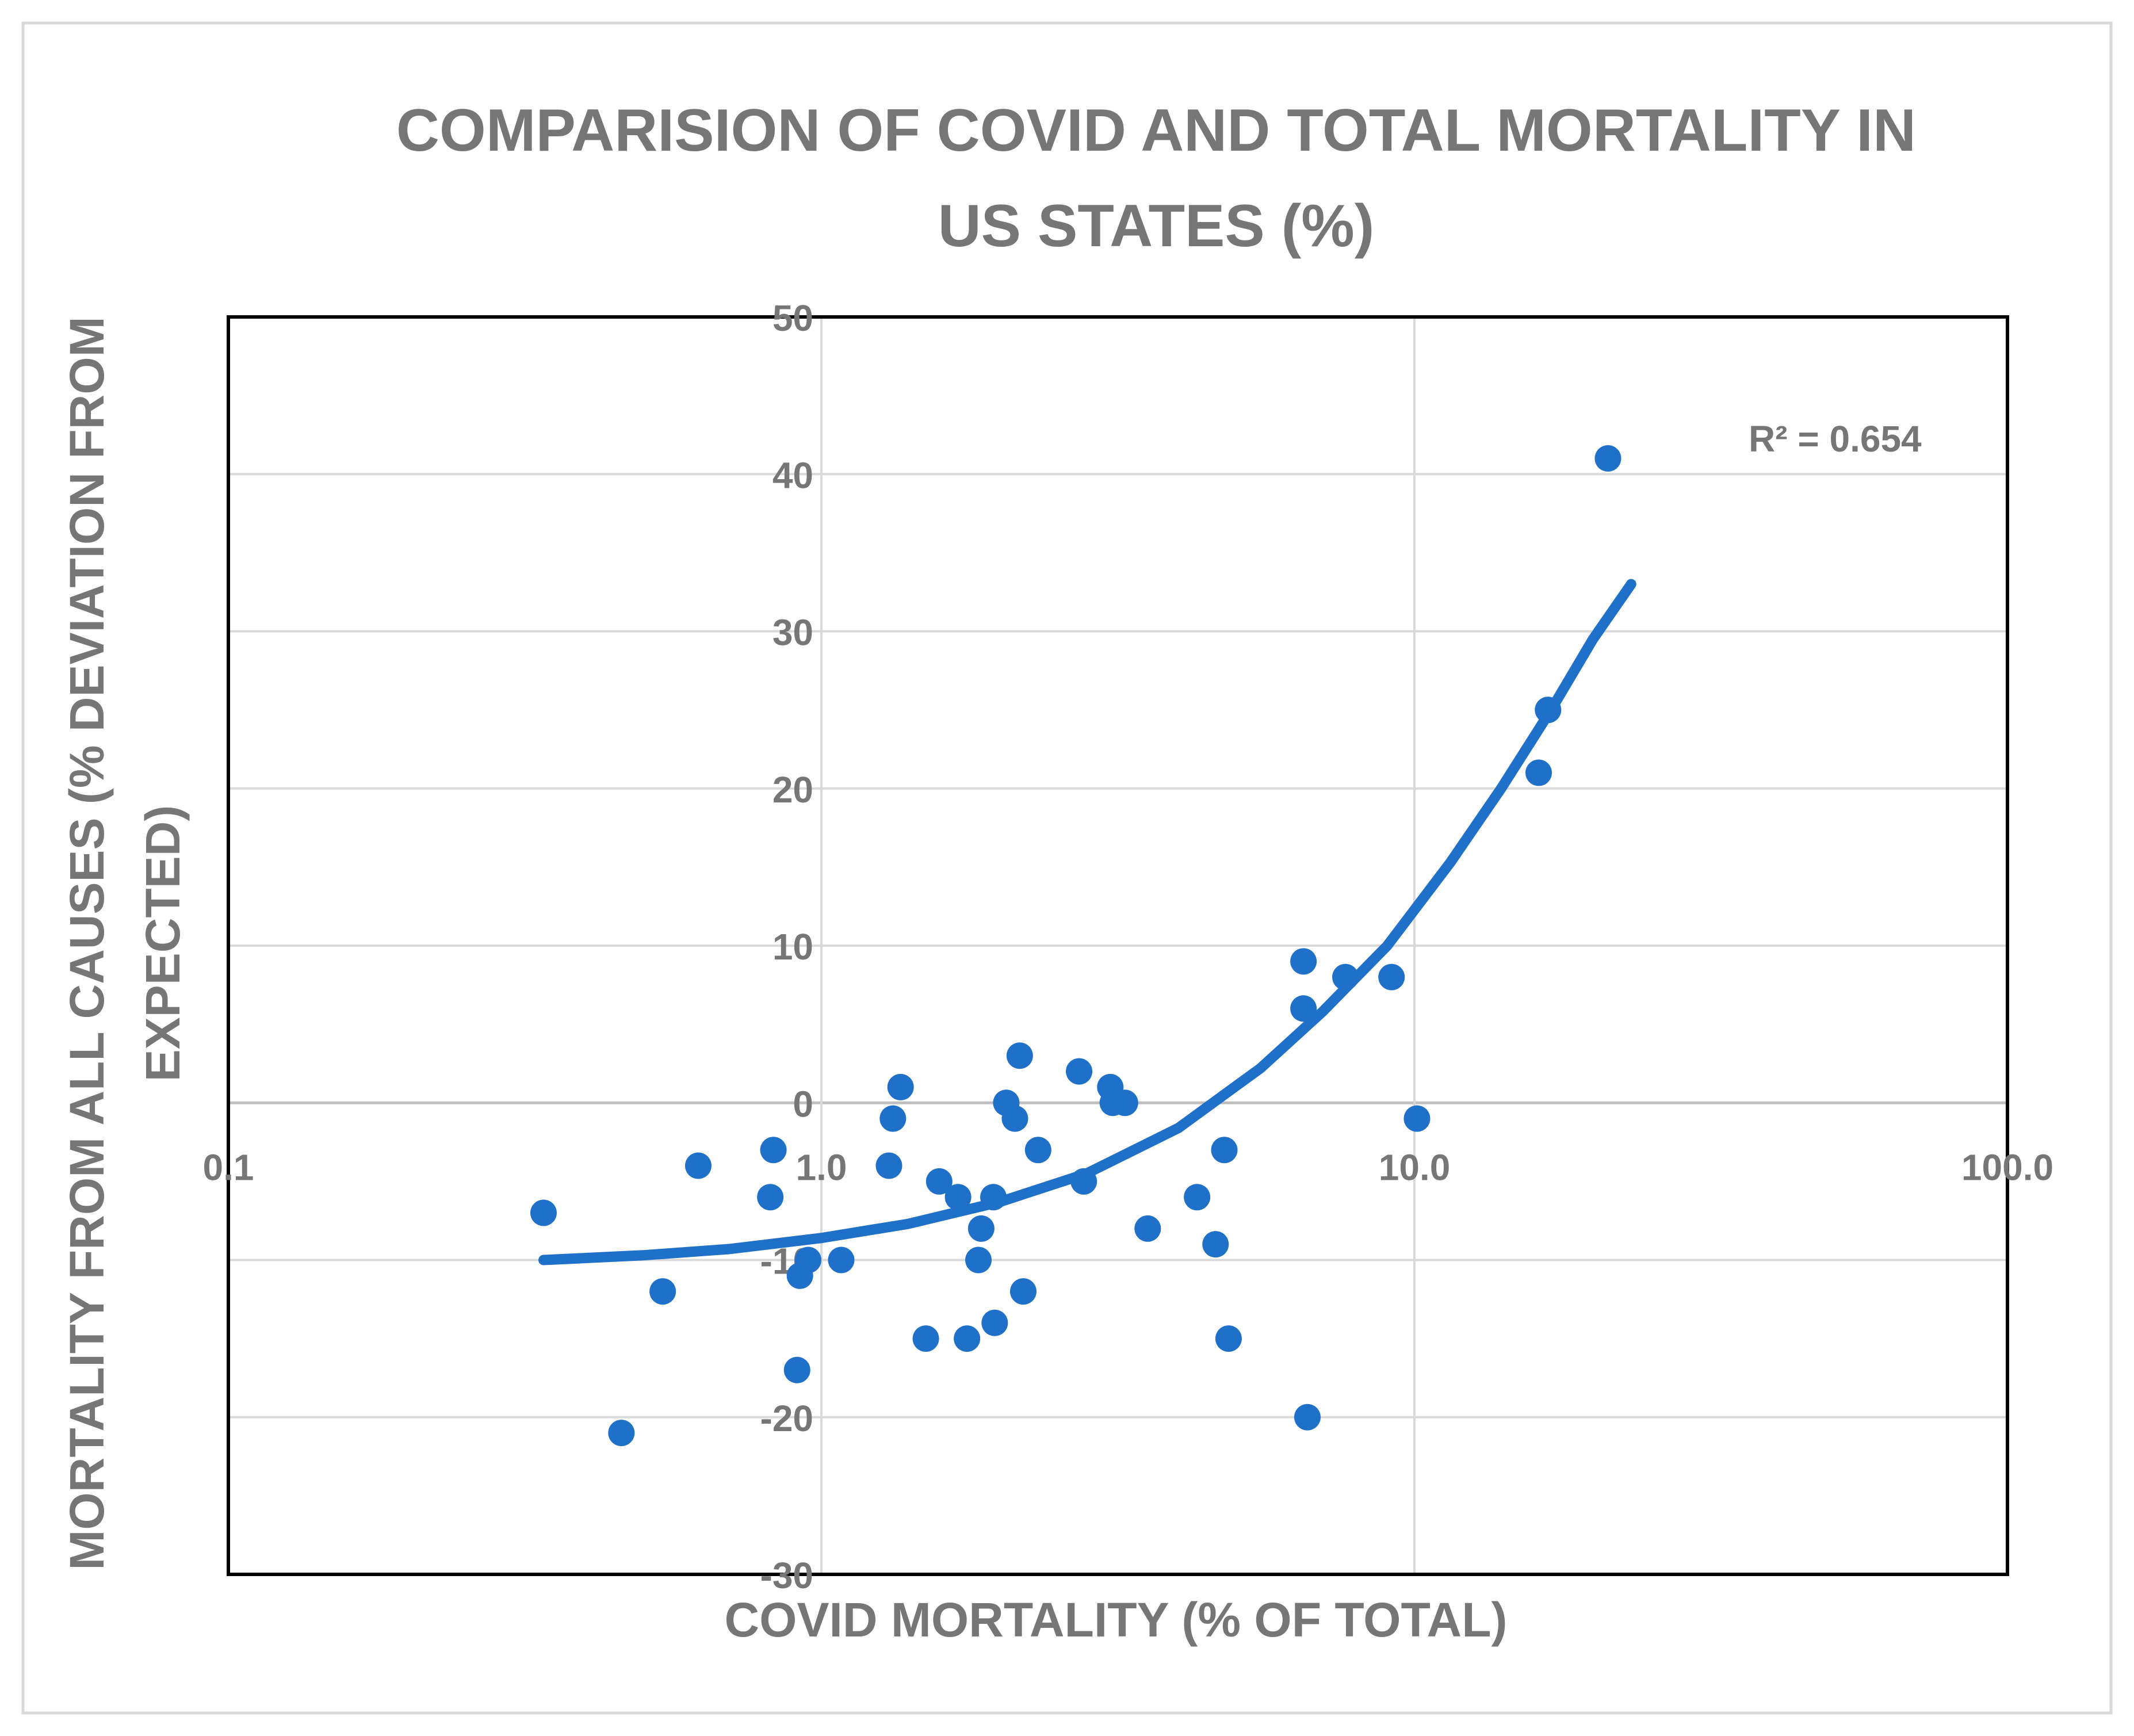  I want to click on y-tick-label: 50, so click(792, 318).